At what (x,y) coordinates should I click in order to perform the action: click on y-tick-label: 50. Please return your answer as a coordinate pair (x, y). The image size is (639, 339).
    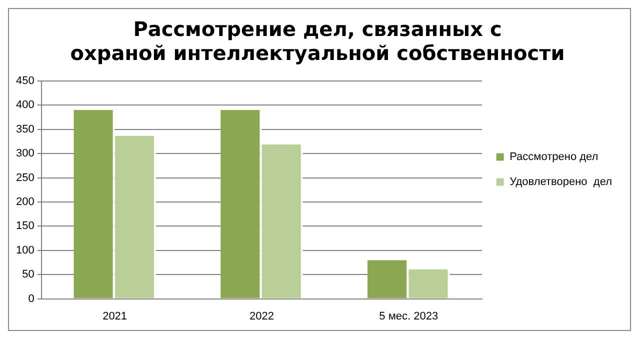
    Looking at the image, I should click on (28, 274).